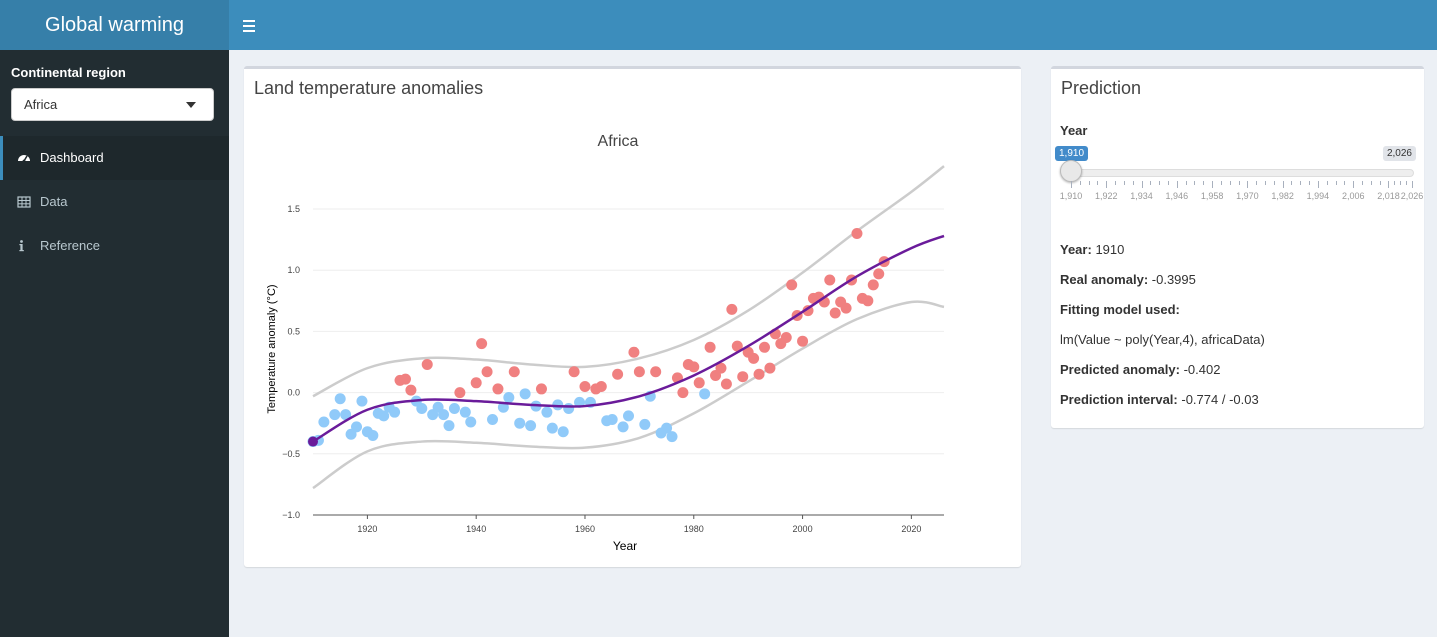 This screenshot has height=637, width=1437. I want to click on slider-min-badge: 1,910, so click(1072, 153).